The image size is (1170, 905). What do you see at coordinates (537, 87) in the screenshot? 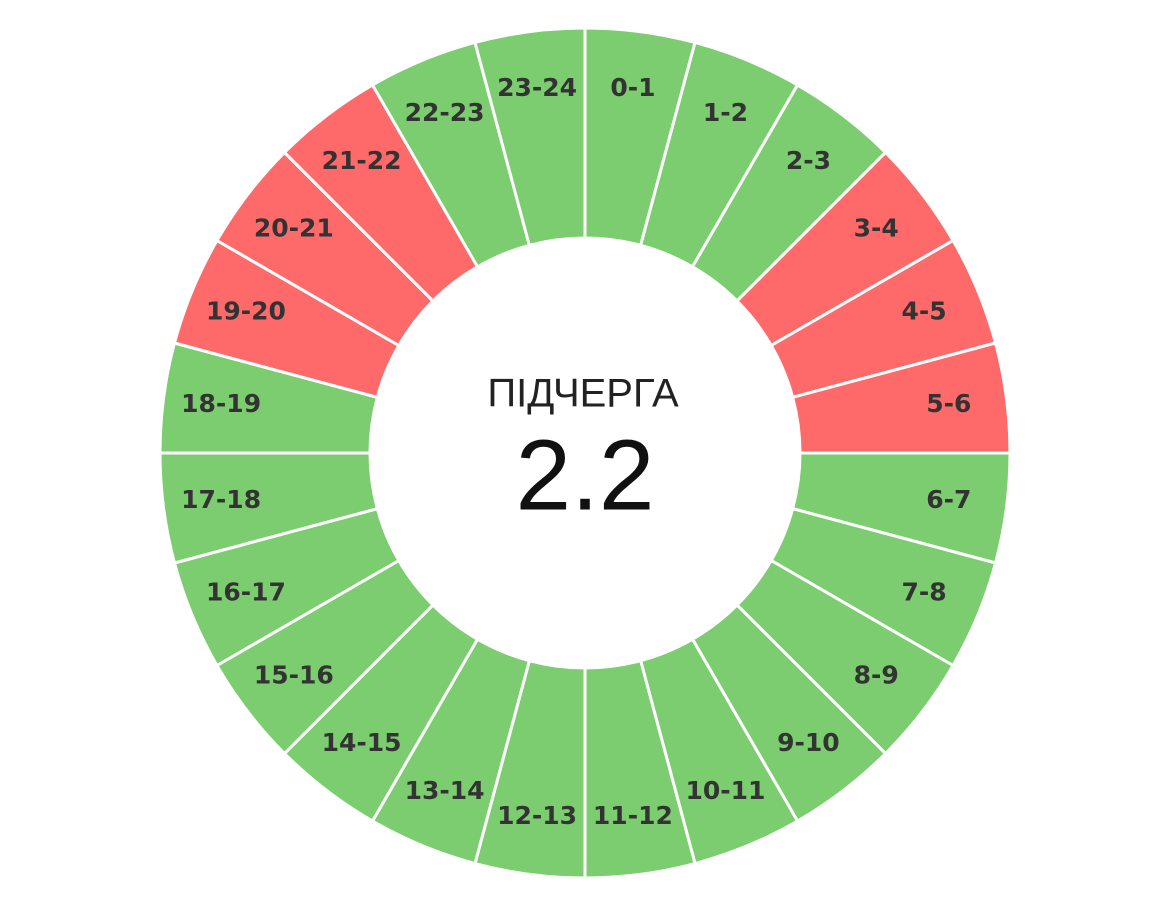
I see `hour-label: 23-24` at bounding box center [537, 87].